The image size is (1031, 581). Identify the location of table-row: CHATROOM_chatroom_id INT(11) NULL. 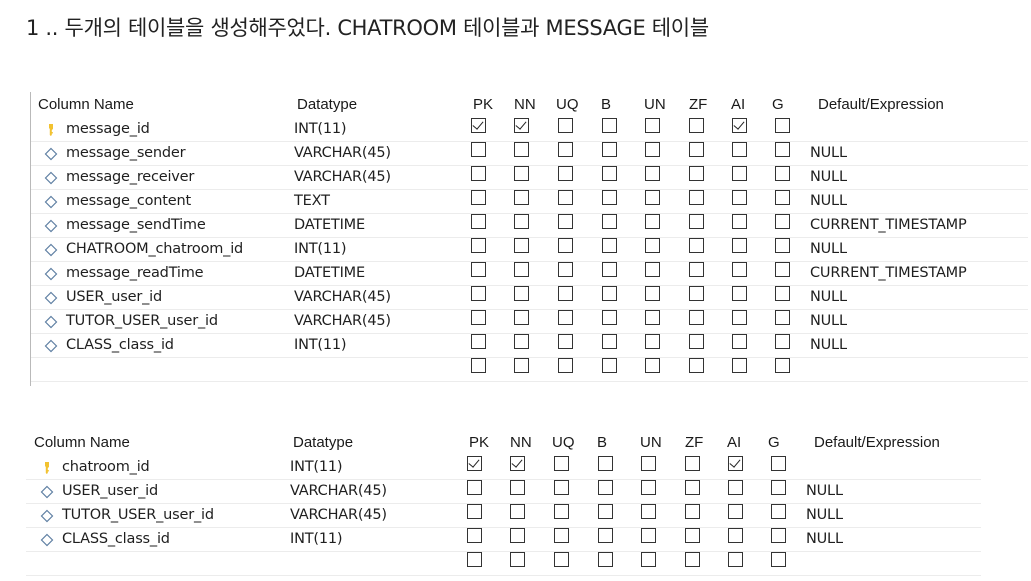
(529, 250).